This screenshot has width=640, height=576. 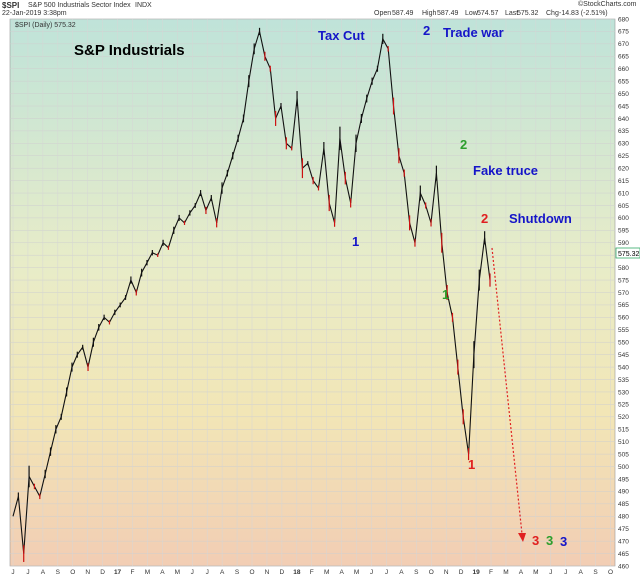 What do you see at coordinates (623, 554) in the screenshot?
I see `y-tick-label: 465` at bounding box center [623, 554].